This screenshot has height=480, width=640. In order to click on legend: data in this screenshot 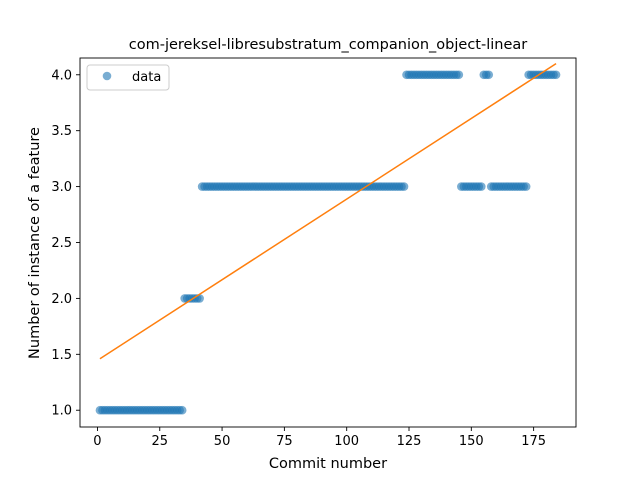, I will do `click(128, 77)`.